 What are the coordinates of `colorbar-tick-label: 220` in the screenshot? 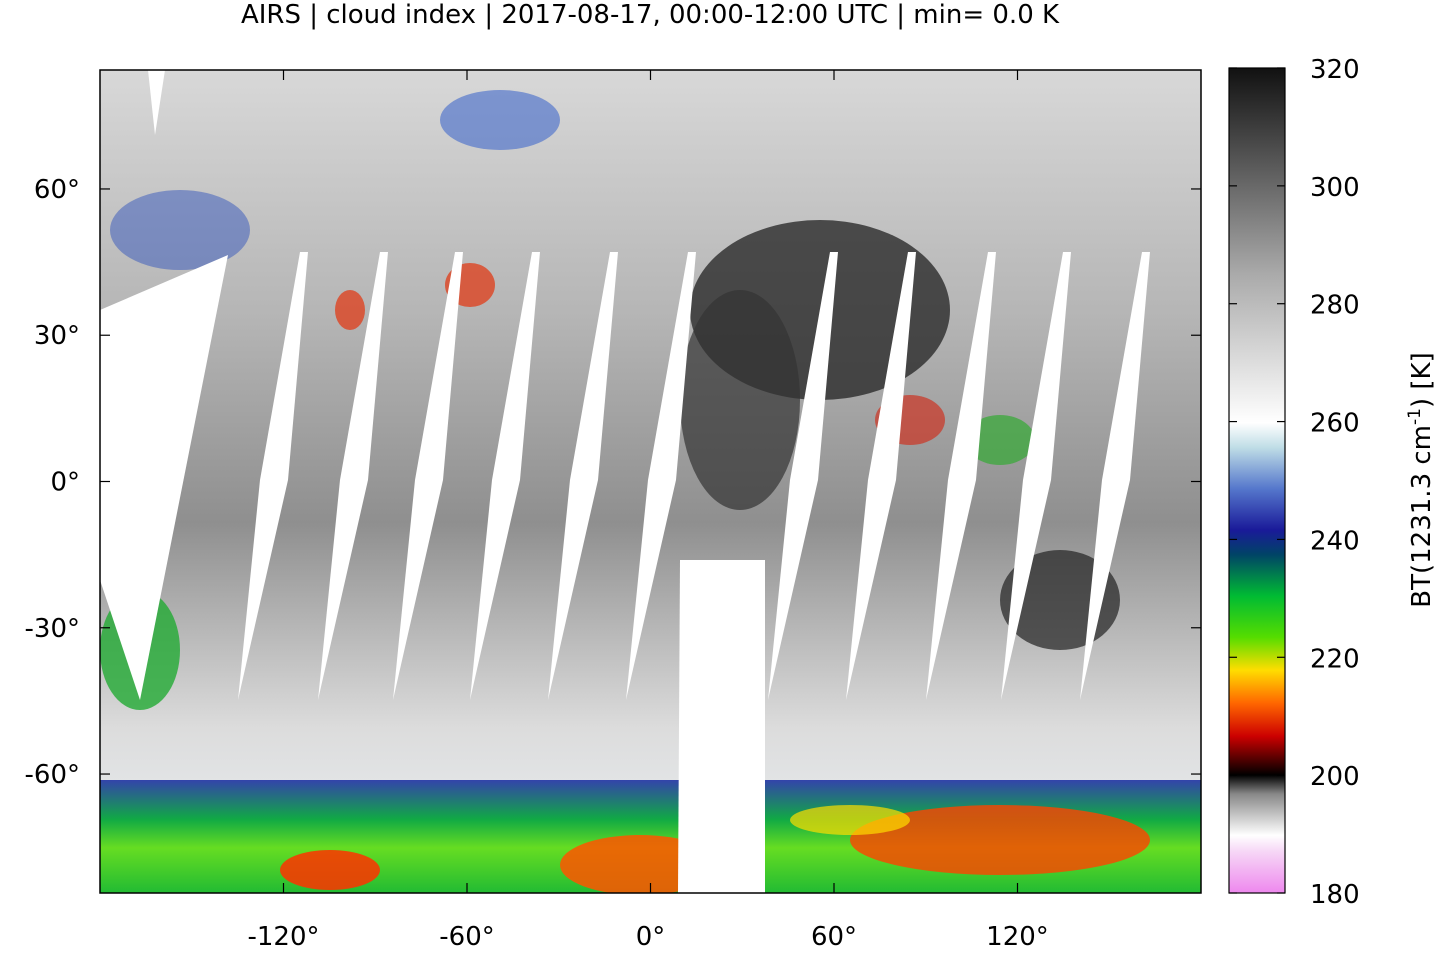 It's located at (1335, 659).